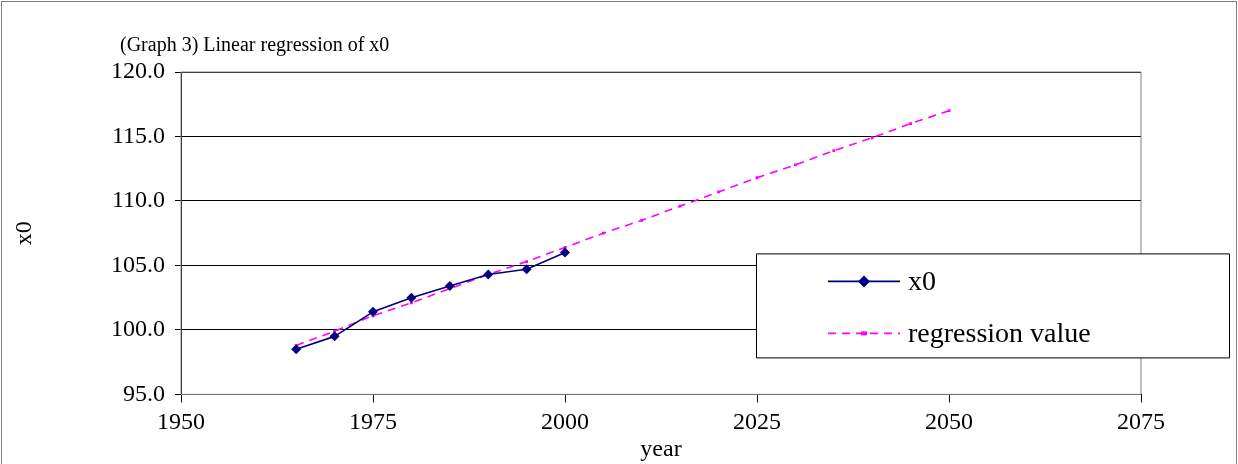 The height and width of the screenshot is (464, 1238). Describe the element at coordinates (138, 328) in the screenshot. I see `y-tick-label: 100.0` at that location.